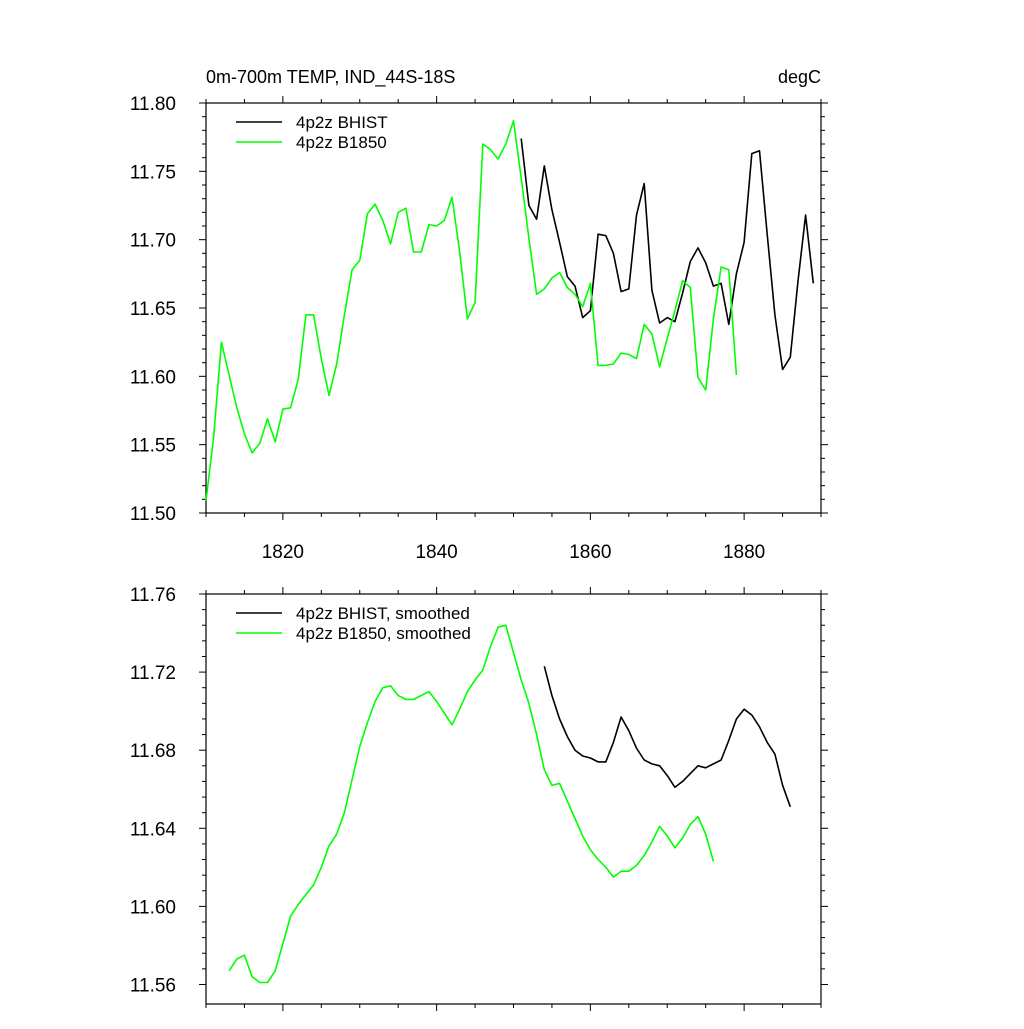 This screenshot has height=1029, width=1024. What do you see at coordinates (744, 552) in the screenshot?
I see `x-tick-label: 1880` at bounding box center [744, 552].